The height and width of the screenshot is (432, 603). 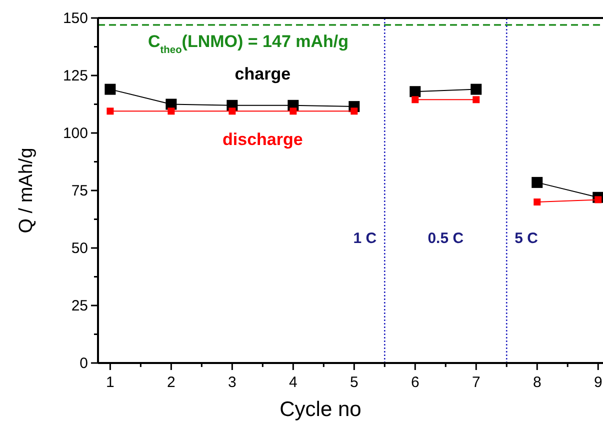 What do you see at coordinates (26, 191) in the screenshot?
I see `y-axis-title: Q / mAh/g` at bounding box center [26, 191].